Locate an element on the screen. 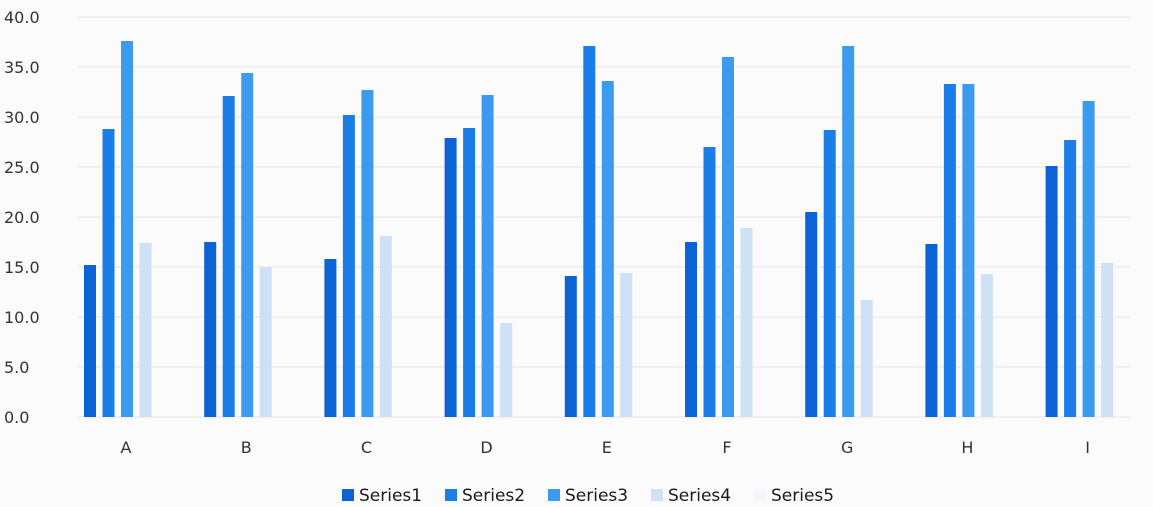 This screenshot has height=507, width=1153. bar-series3-f is located at coordinates (728, 237).